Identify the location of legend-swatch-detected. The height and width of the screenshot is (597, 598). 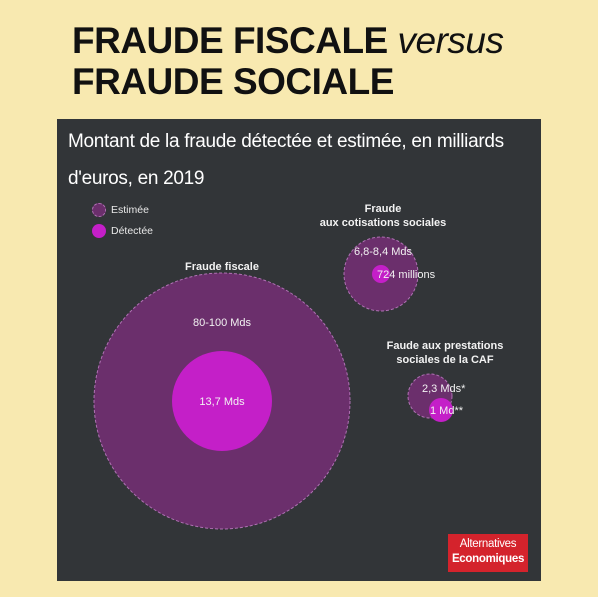
(99, 231).